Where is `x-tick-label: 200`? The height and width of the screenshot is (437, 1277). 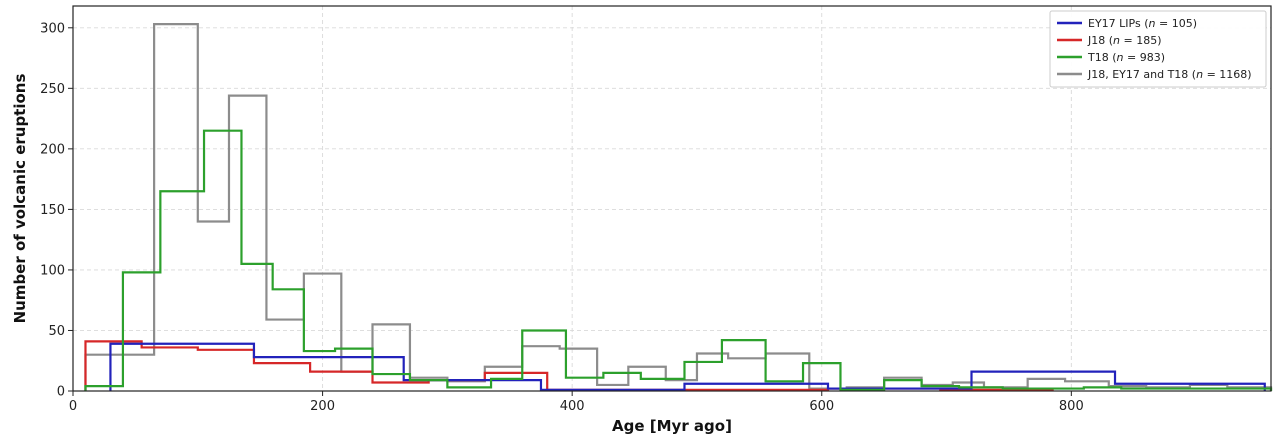
x-tick-label: 200 is located at coordinates (322, 406).